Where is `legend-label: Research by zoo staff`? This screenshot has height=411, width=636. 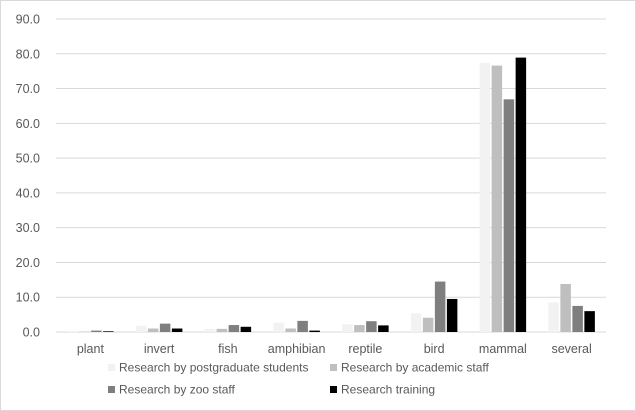
legend-label: Research by zoo staff is located at coordinates (177, 390).